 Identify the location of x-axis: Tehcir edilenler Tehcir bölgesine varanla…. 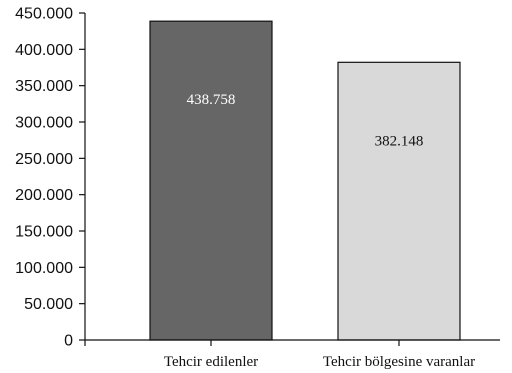
(292, 354).